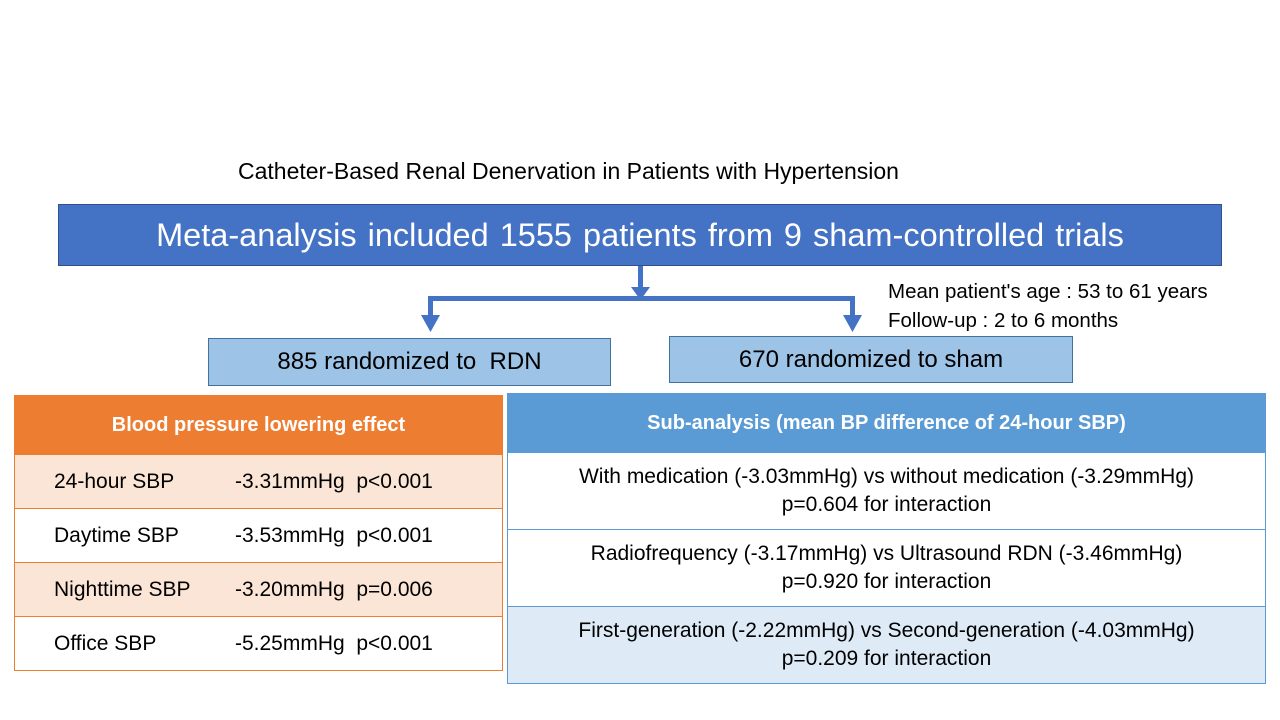 This screenshot has width=1280, height=720. Describe the element at coordinates (430, 306) in the screenshot. I see `arrow-stem-left` at that location.